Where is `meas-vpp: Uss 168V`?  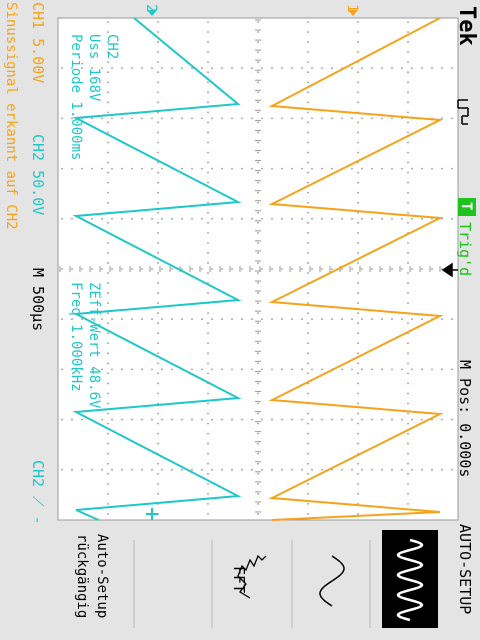 meas-vpp: Uss 168V is located at coordinates (94, 68).